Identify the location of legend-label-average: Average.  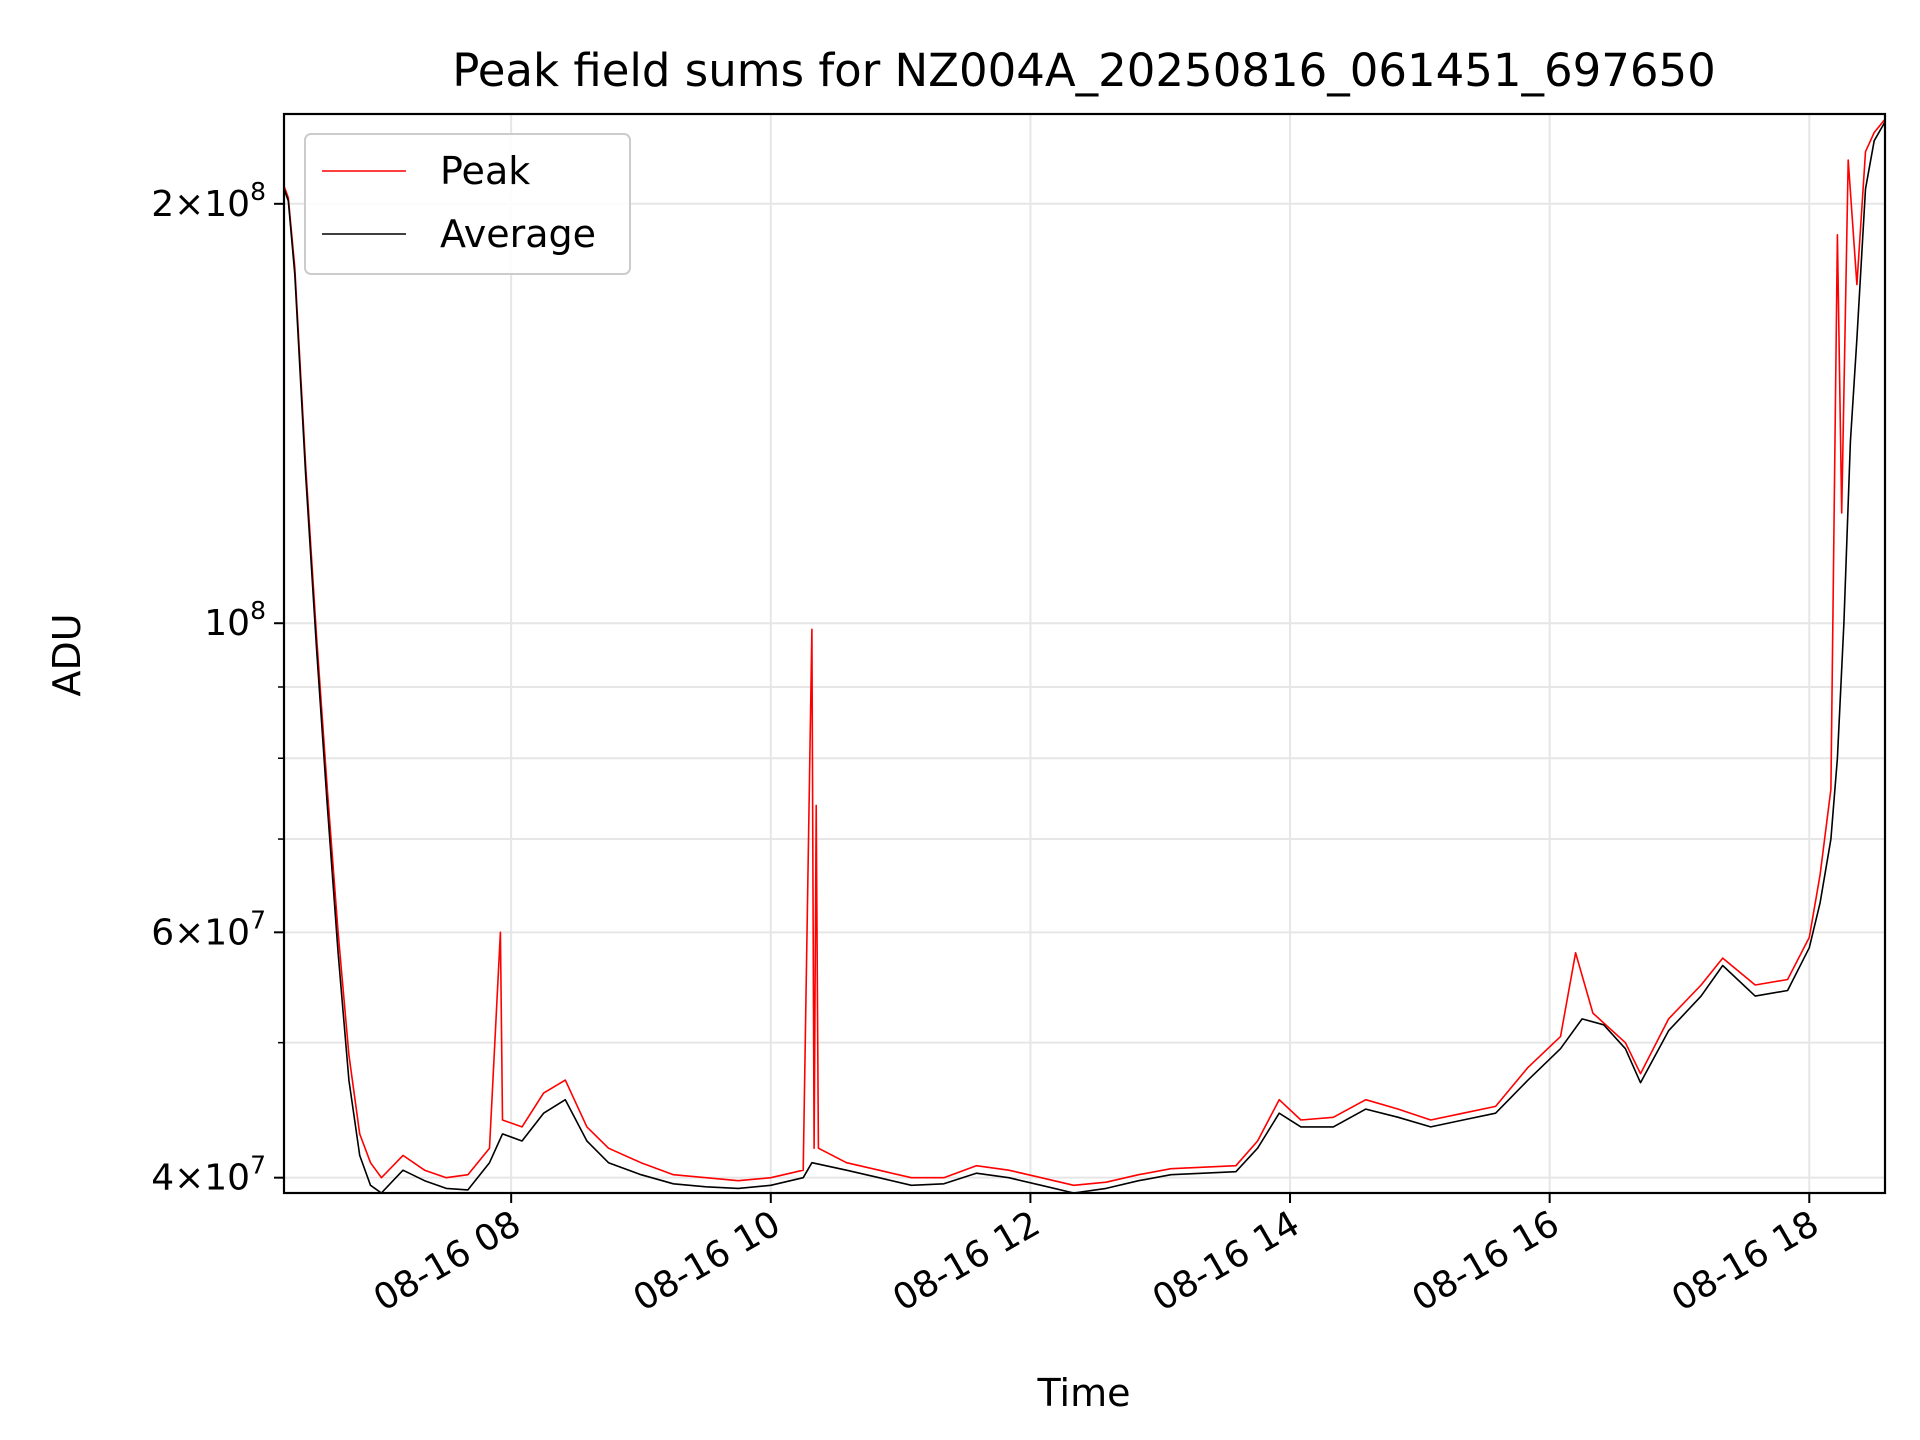
(518, 234).